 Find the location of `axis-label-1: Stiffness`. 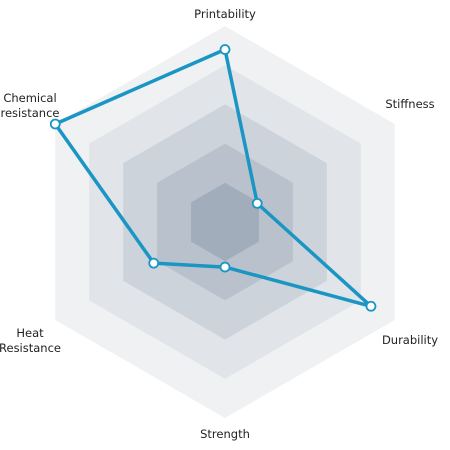

axis-label-1: Stiffness is located at coordinates (409, 104).